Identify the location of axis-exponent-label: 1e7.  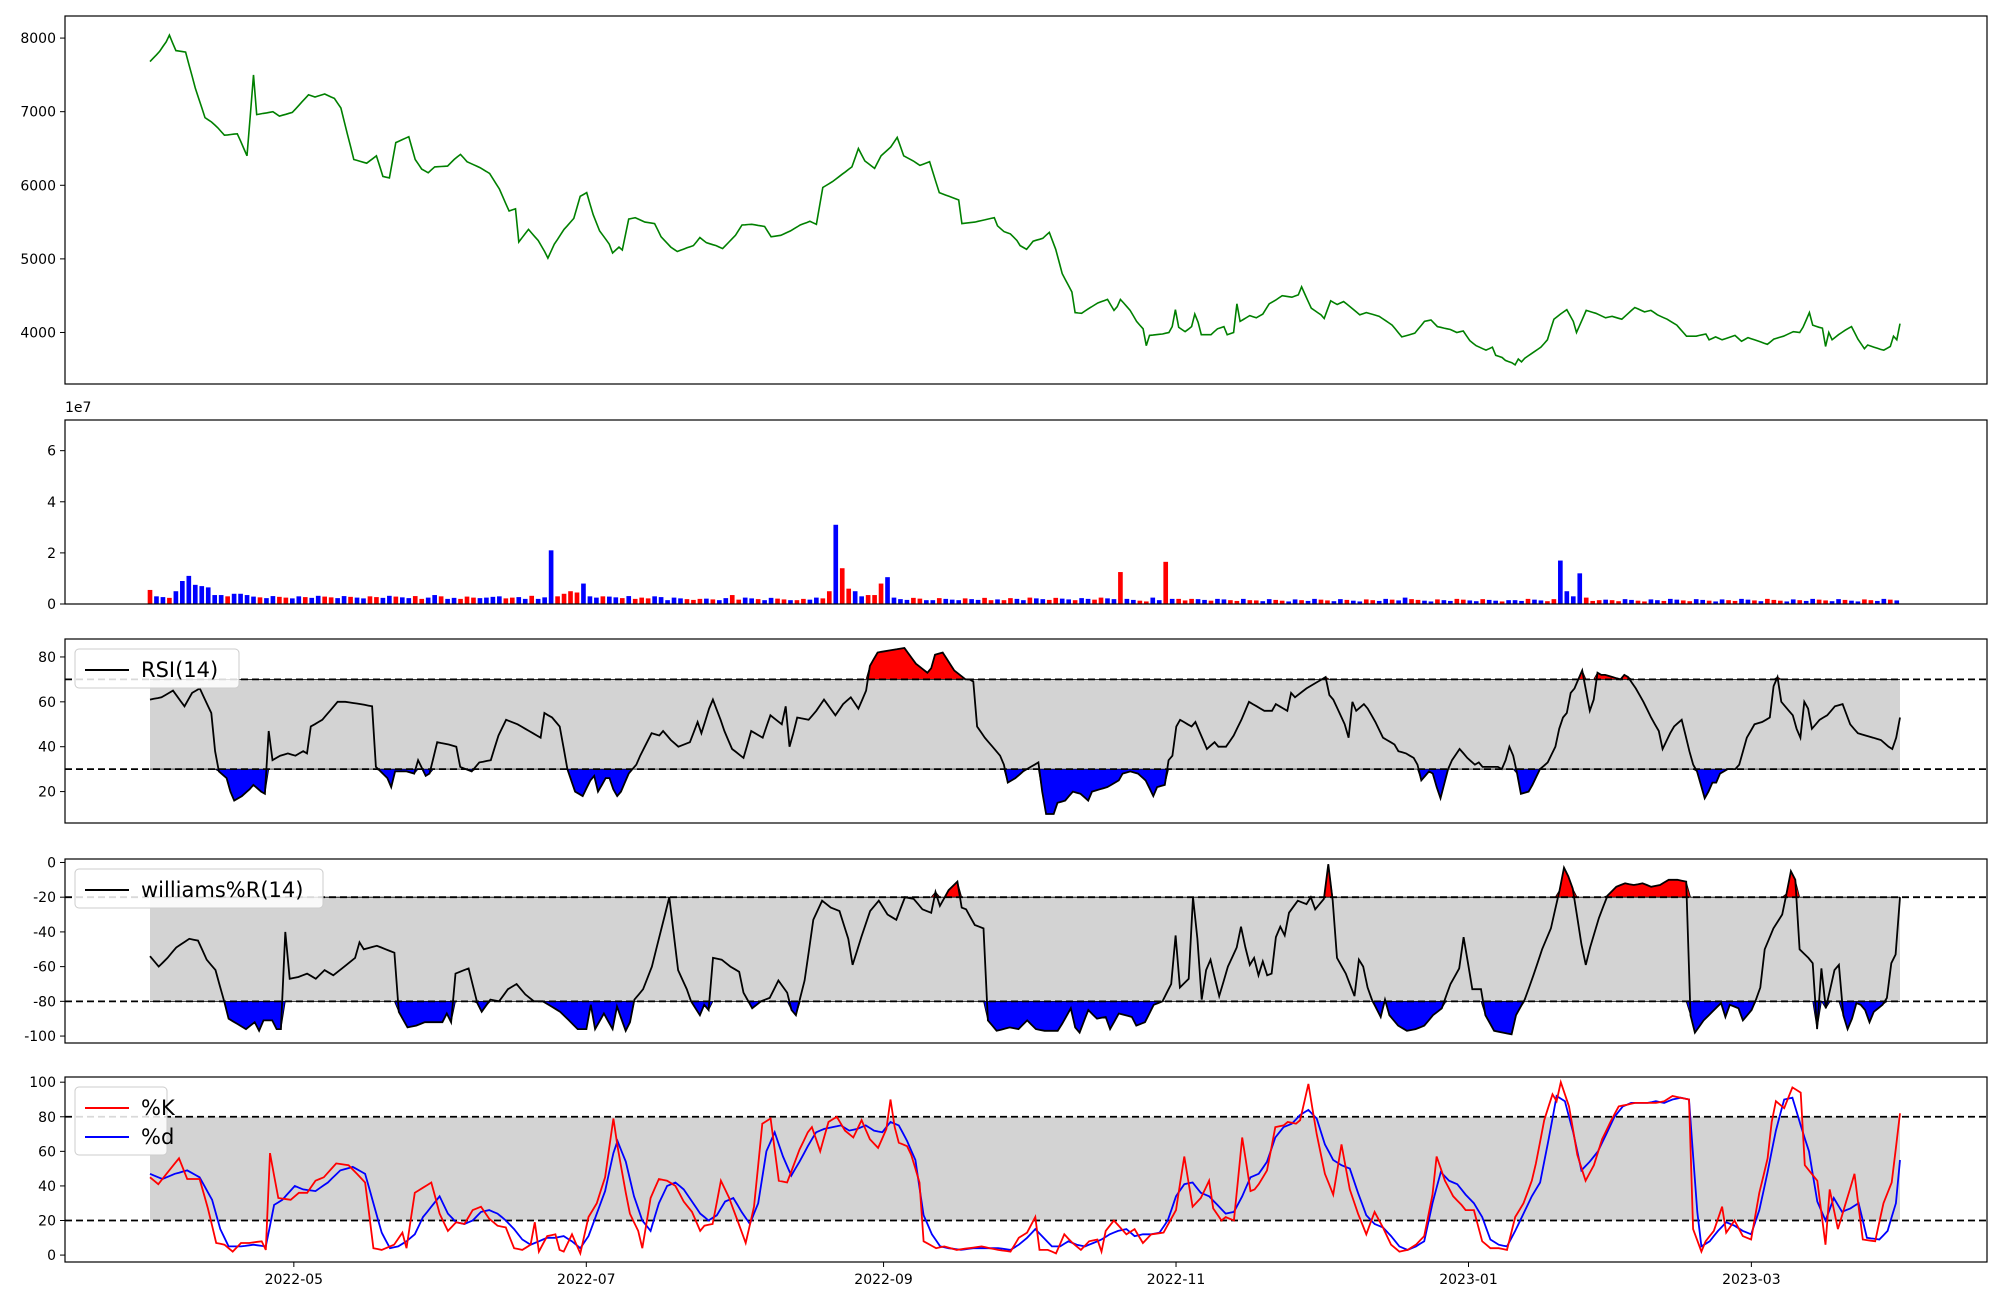
(78, 408).